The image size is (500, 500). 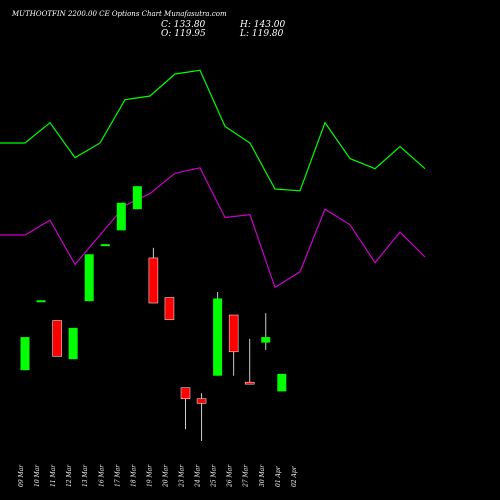 I want to click on x-tick-label: 01 Apr, so click(x=278, y=476).